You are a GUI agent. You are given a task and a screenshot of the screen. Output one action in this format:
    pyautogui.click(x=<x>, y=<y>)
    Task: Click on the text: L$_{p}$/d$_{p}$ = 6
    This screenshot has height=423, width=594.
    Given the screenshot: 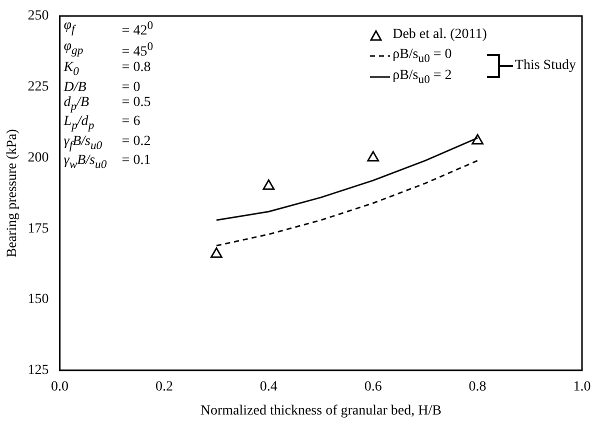 What is the action you would take?
    pyautogui.click(x=102, y=123)
    